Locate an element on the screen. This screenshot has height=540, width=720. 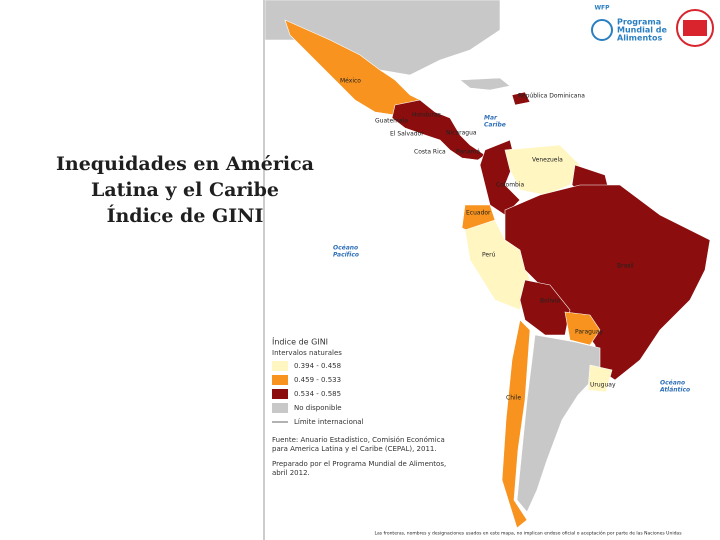
usa is located at coordinates (382, 38).